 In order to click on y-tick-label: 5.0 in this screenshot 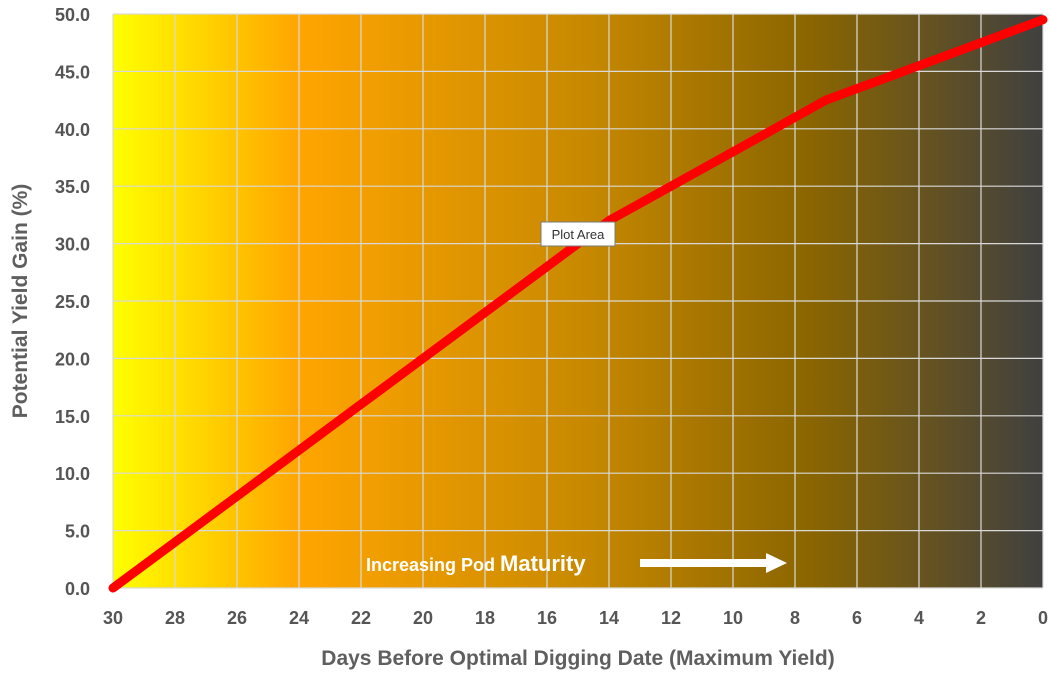, I will do `click(77, 532)`.